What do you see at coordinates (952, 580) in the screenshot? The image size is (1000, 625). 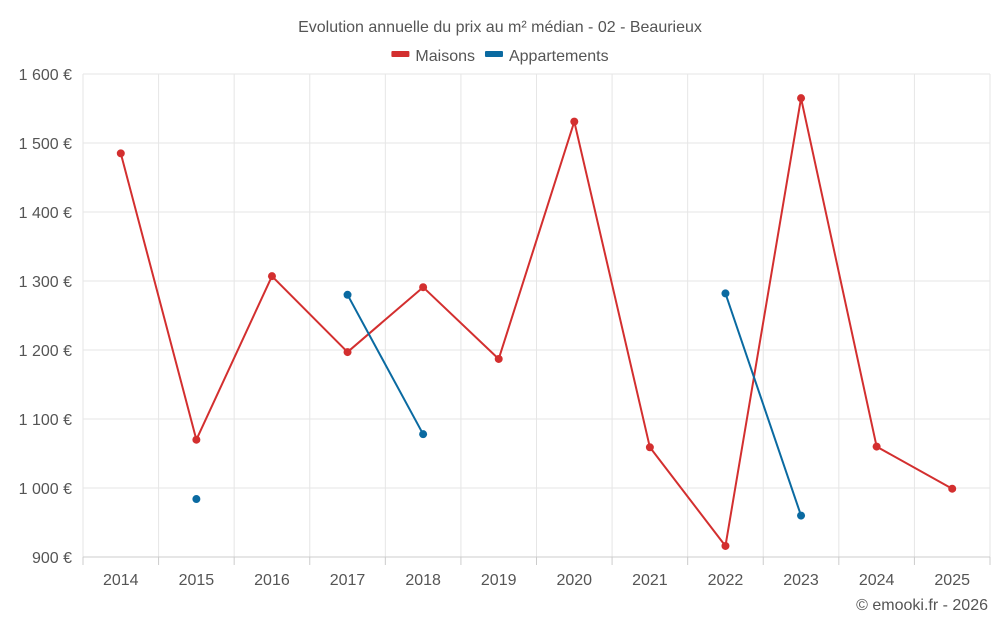 I see `x-tick-label: 2025` at bounding box center [952, 580].